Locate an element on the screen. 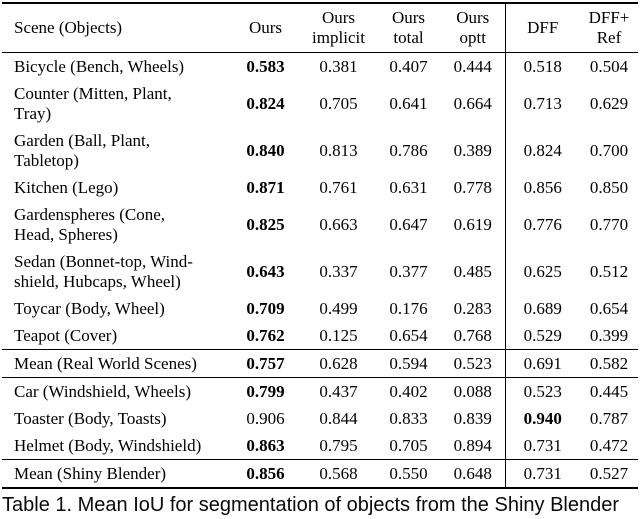  value-cell: 0.850 is located at coordinates (609, 187).